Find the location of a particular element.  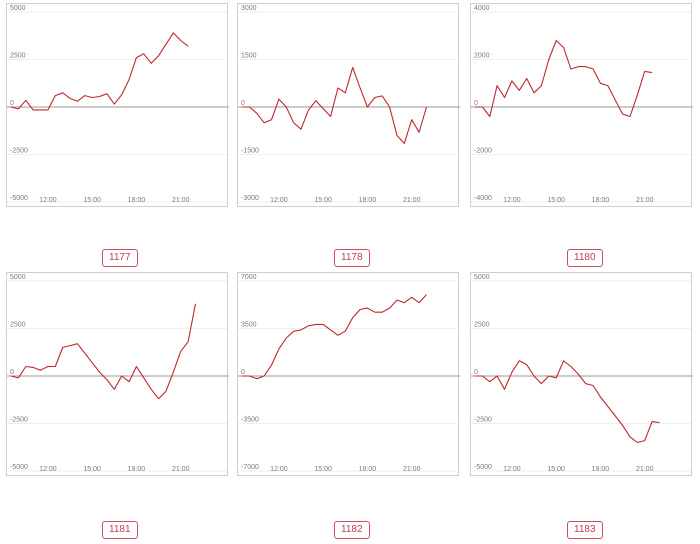

line-chart: 7000 3500 0 -3500 -7000 12:00 15:00 18:00 21:00 is located at coordinates (349, 373).